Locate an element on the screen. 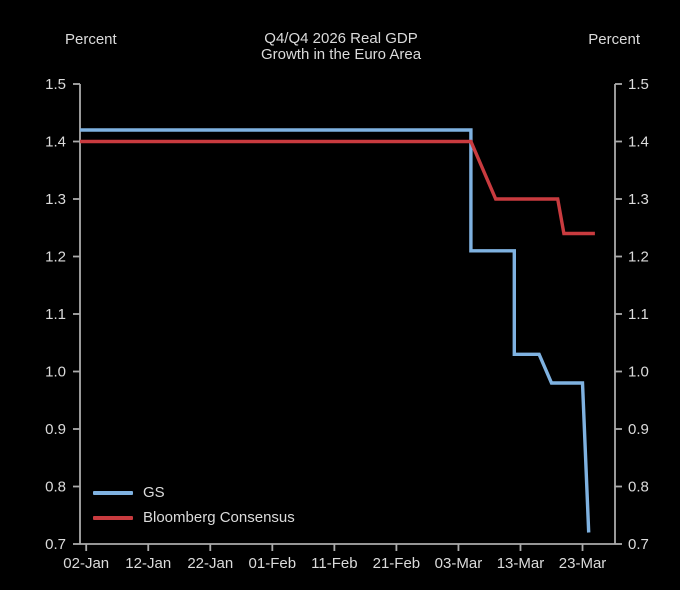 Image resolution: width=680 pixels, height=590 pixels. x-tick-label: 01-Feb is located at coordinates (273, 563).